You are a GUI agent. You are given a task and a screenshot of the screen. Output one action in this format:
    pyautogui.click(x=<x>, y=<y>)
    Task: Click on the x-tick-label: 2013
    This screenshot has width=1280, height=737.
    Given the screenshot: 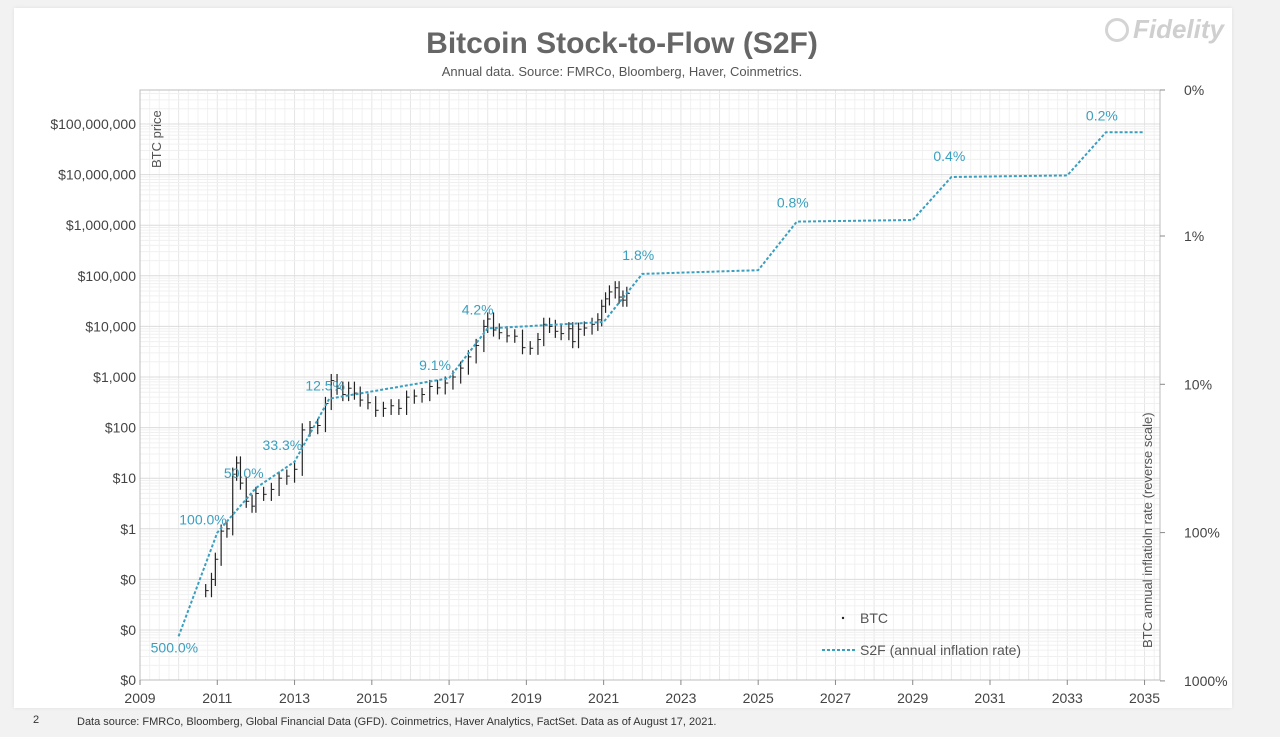 What is the action you would take?
    pyautogui.click(x=294, y=698)
    